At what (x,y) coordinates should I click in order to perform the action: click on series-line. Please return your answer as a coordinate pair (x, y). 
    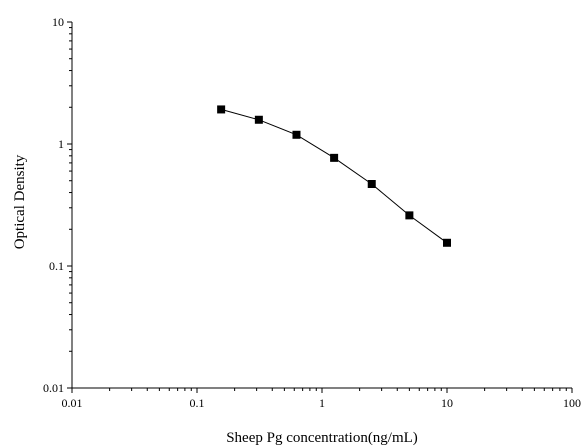
    Looking at the image, I should click on (334, 176).